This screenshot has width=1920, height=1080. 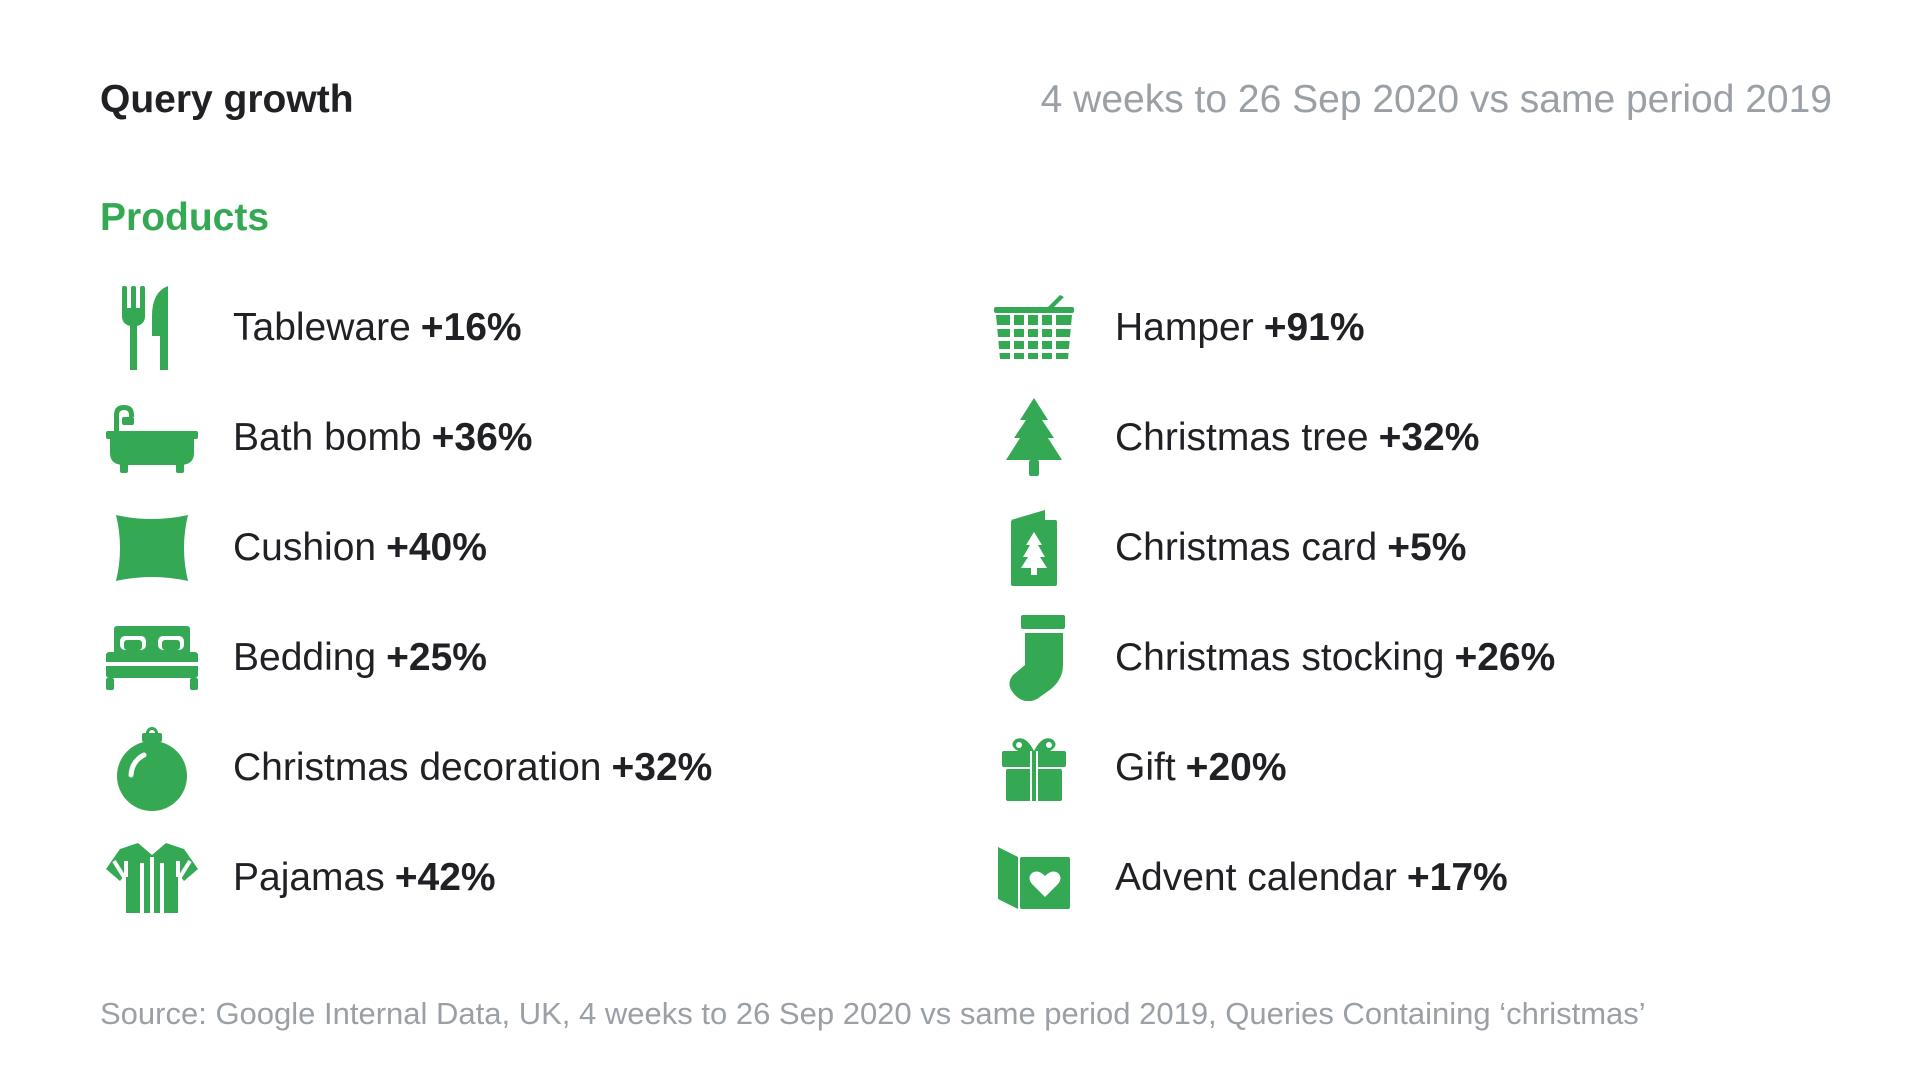 What do you see at coordinates (1242, 437) in the screenshot?
I see `item-name: Christmas tree` at bounding box center [1242, 437].